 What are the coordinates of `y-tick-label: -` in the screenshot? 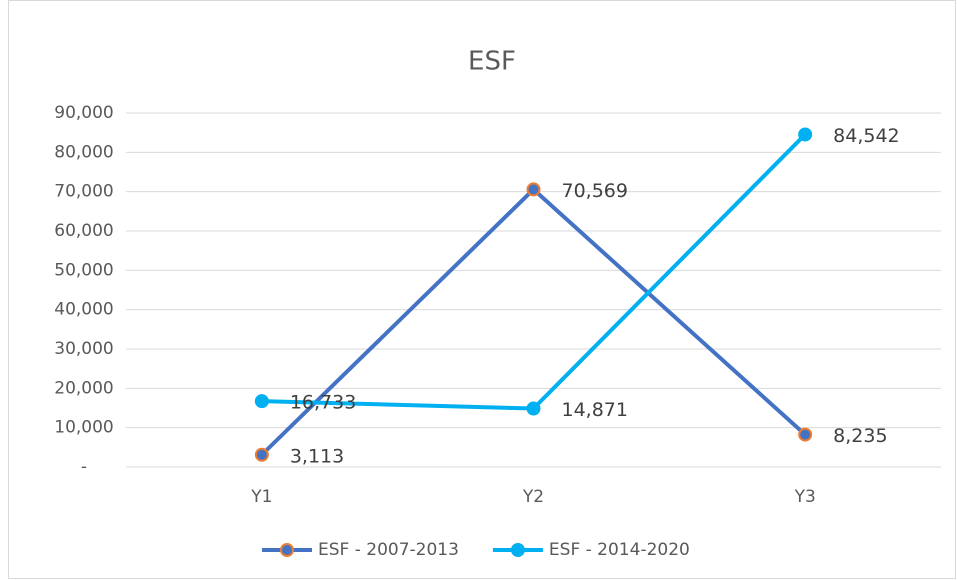 It's located at (84, 467).